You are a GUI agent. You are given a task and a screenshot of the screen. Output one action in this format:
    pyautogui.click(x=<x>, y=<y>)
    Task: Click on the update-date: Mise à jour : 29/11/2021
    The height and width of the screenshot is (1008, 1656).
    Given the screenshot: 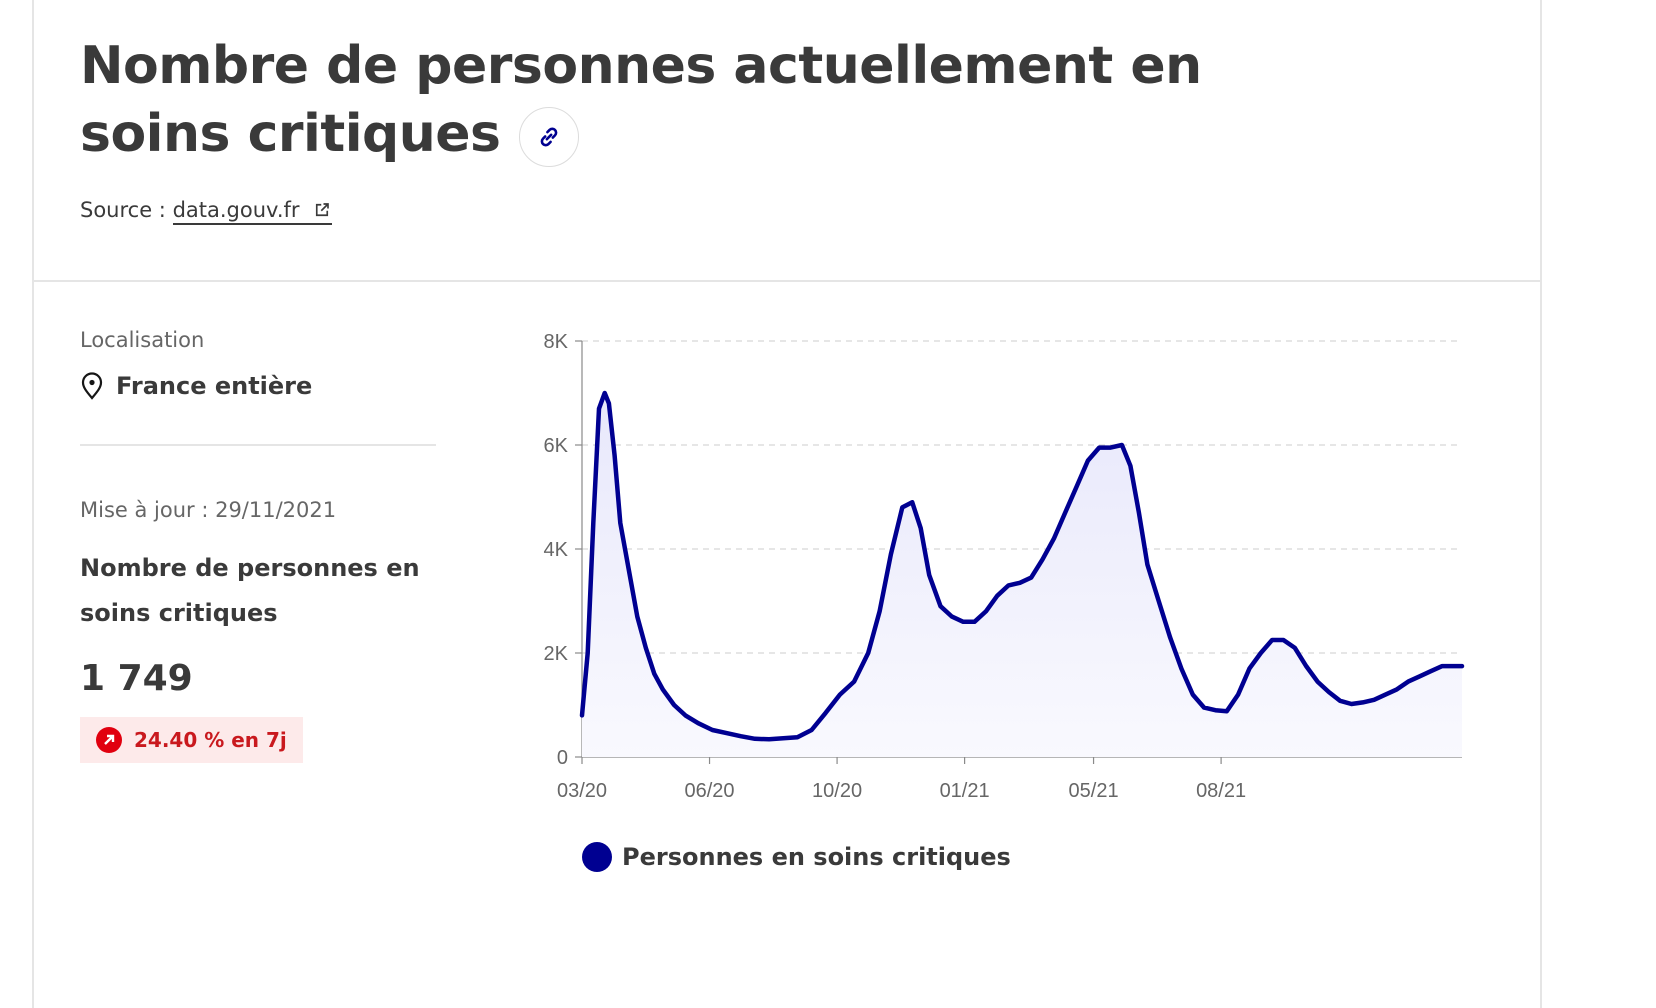 What is the action you would take?
    pyautogui.click(x=208, y=510)
    